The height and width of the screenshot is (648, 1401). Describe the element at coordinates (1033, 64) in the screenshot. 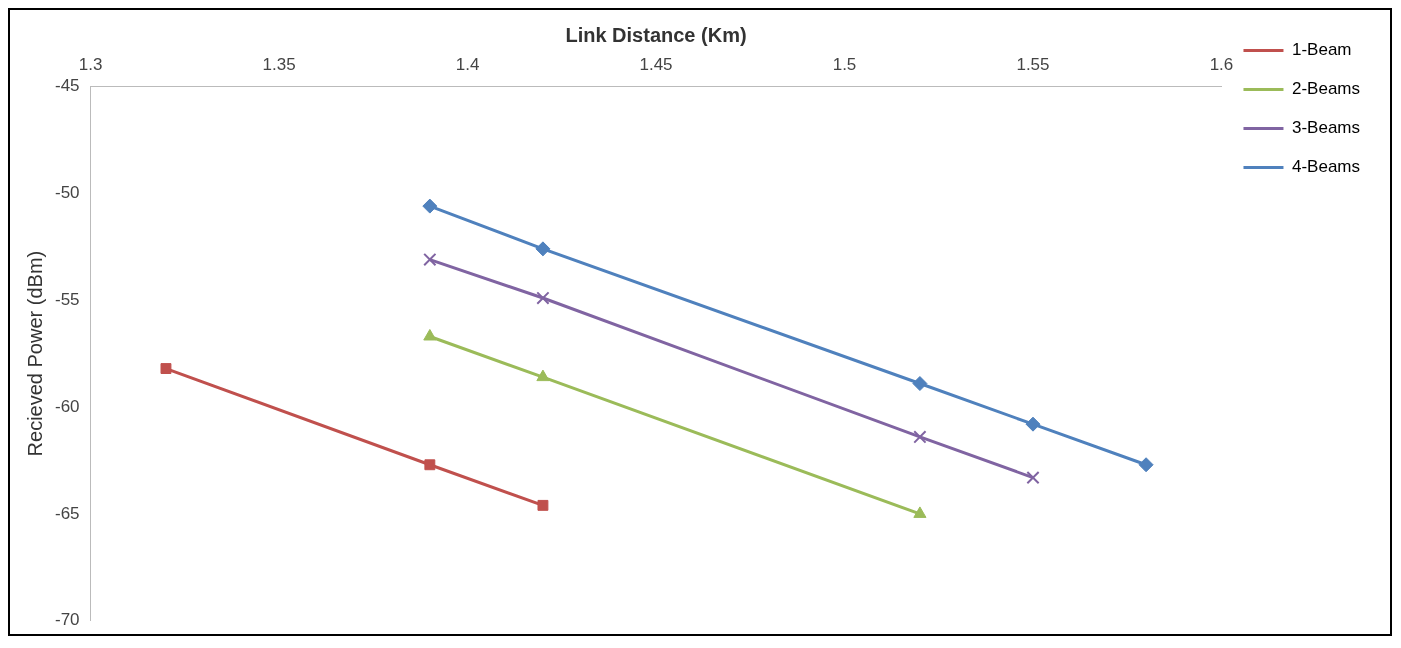

I see `x-tick-label: 1.55` at that location.